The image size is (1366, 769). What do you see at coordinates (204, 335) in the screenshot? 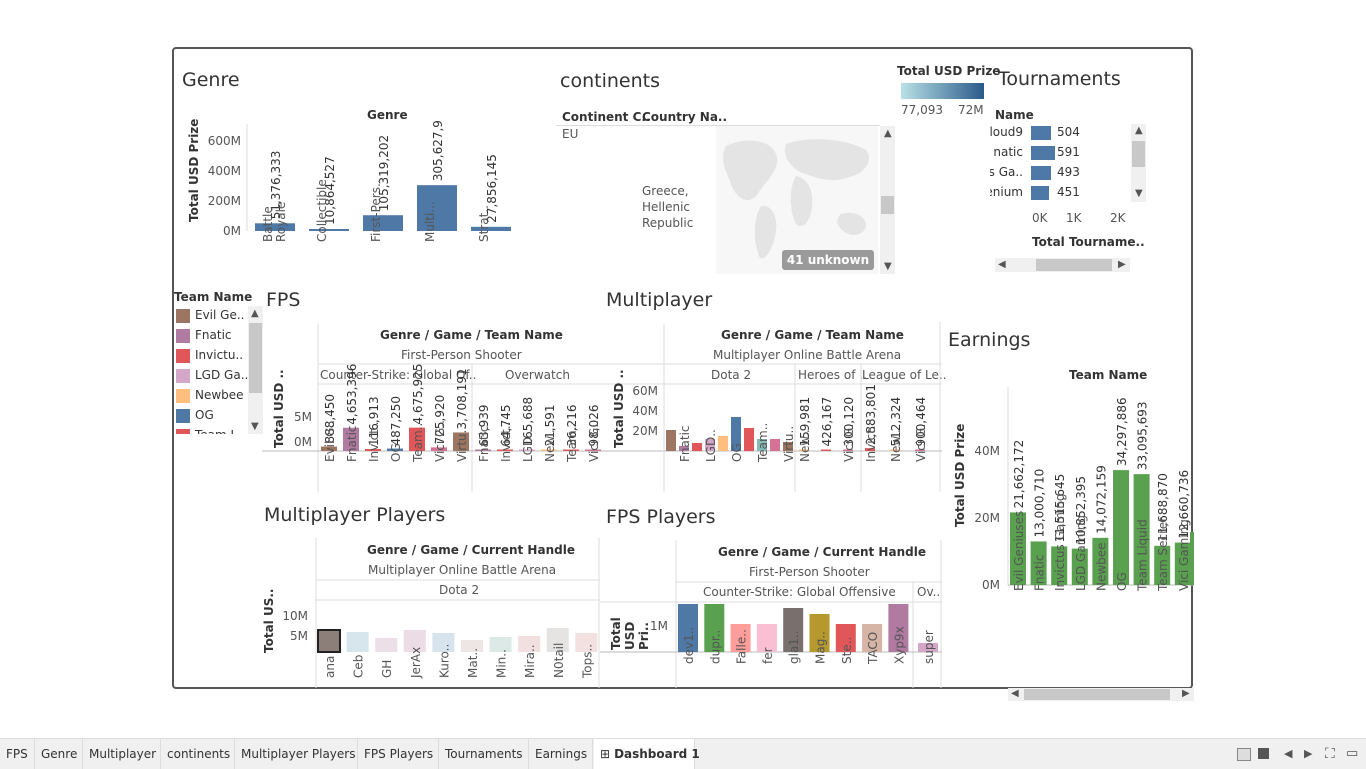
I see `team-legend-item: Fnatic` at bounding box center [204, 335].